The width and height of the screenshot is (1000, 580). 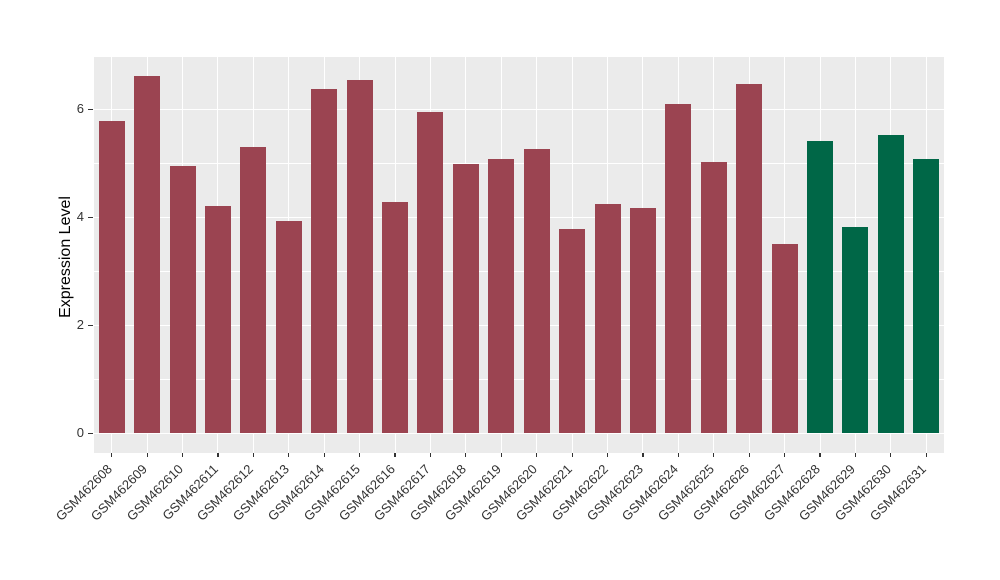 What do you see at coordinates (519, 271) in the screenshot?
I see `gridline-minor-y3` at bounding box center [519, 271].